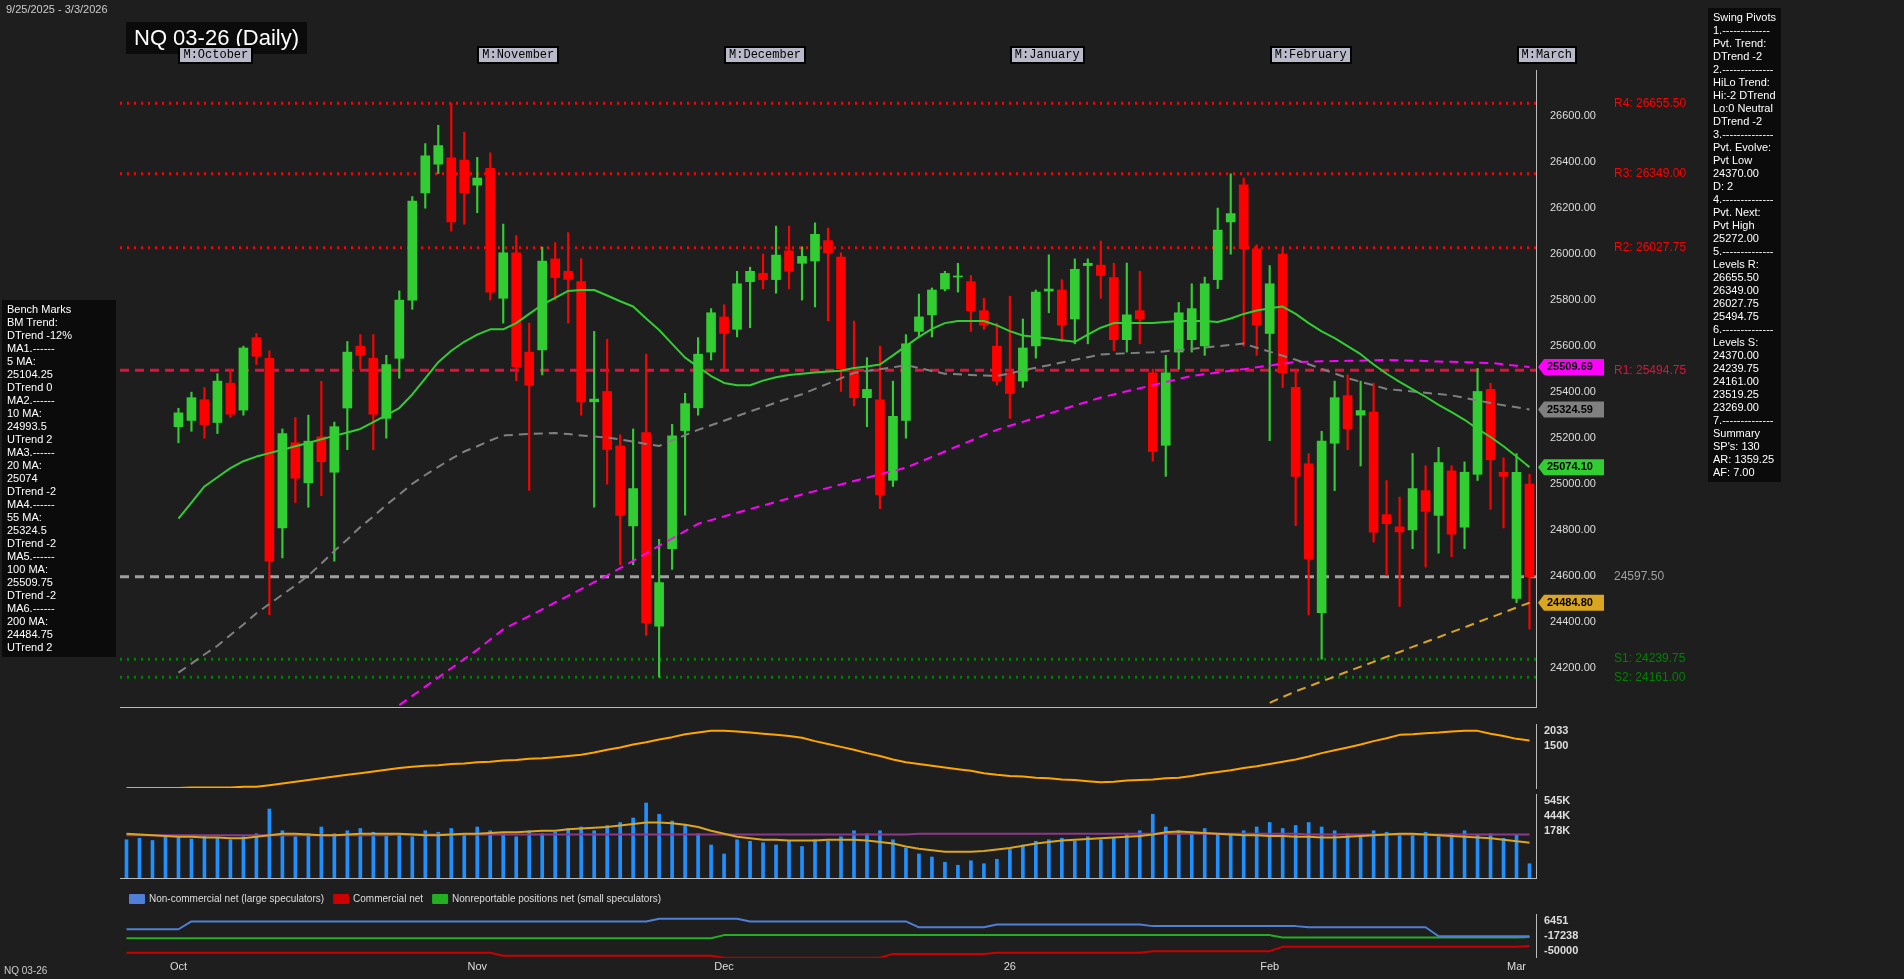  I want to click on y-tick-label: 24800.00, so click(1573, 529).